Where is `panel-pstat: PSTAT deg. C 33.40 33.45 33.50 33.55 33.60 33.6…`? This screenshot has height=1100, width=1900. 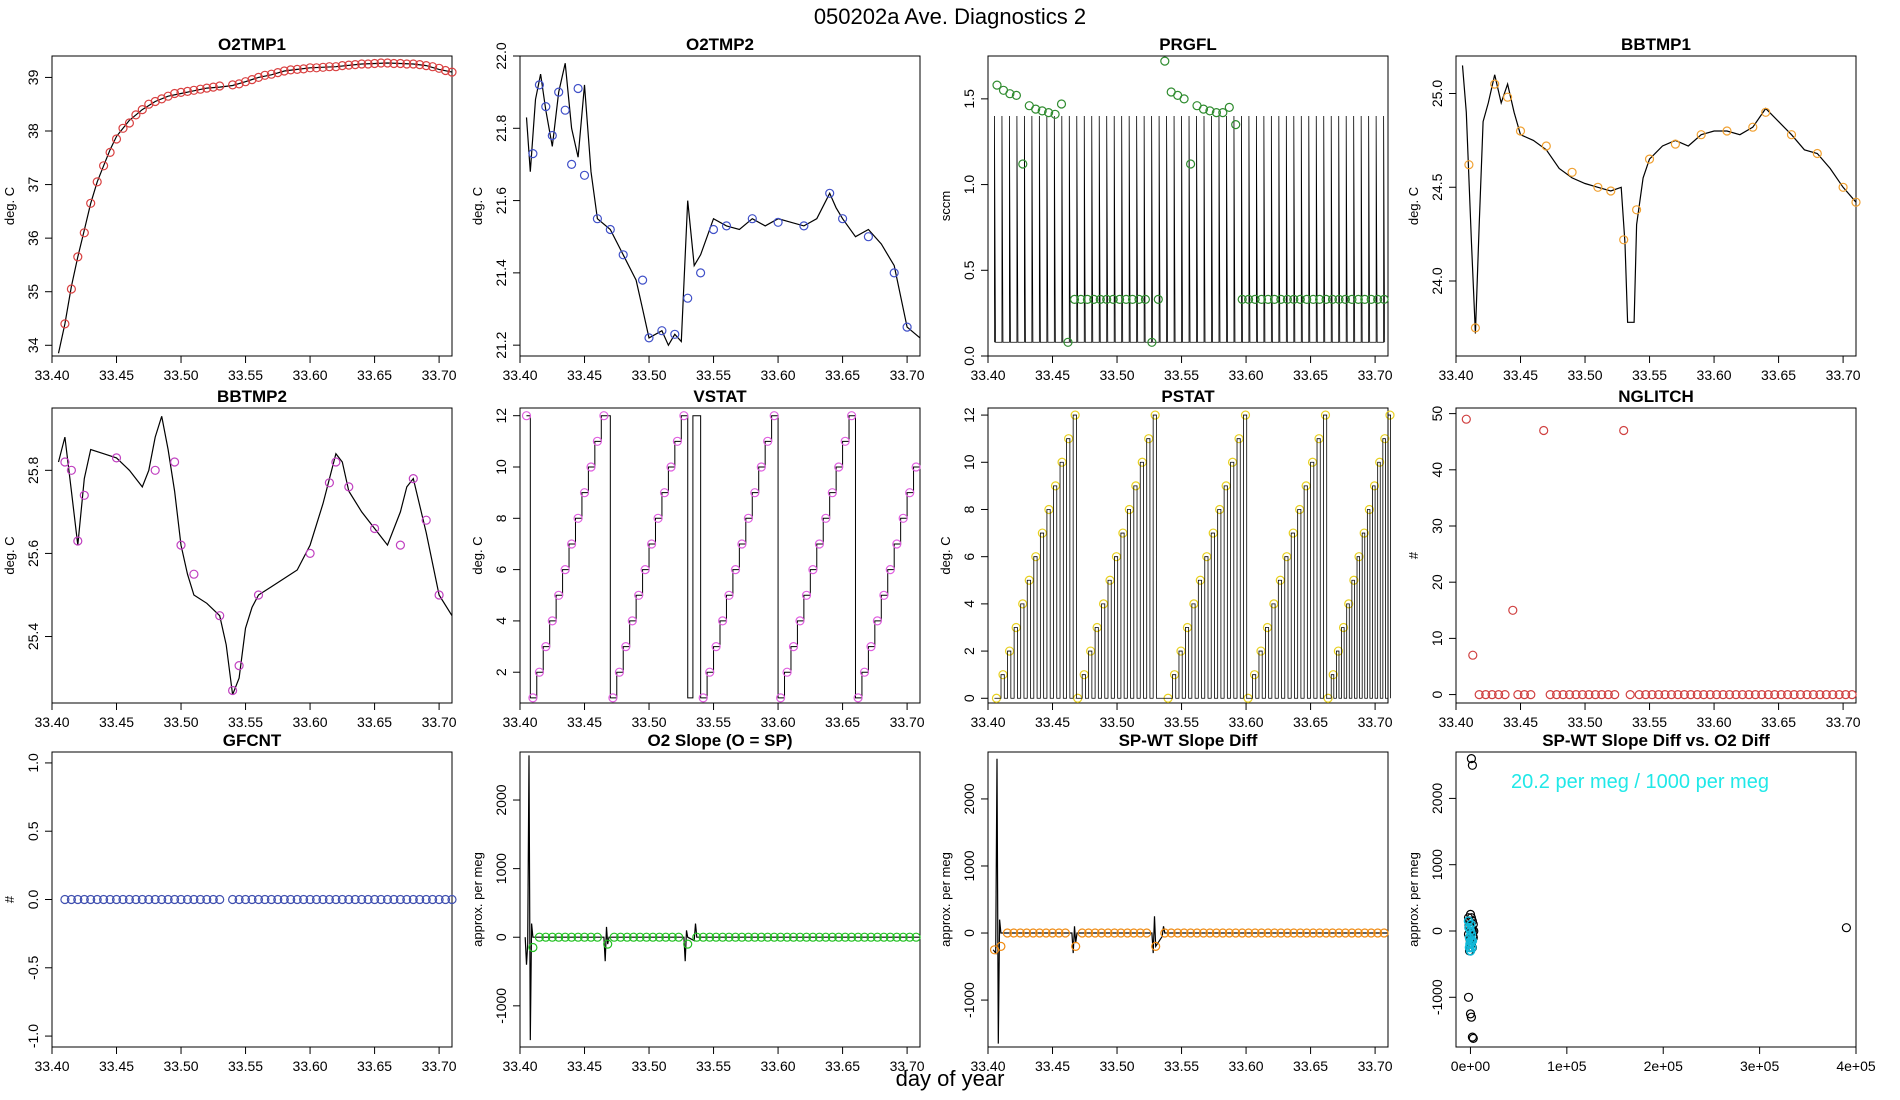
panel-pstat: PSTAT deg. C 33.40 33.45 33.50 33.55 33.60 33.6… is located at coordinates (1166, 558).